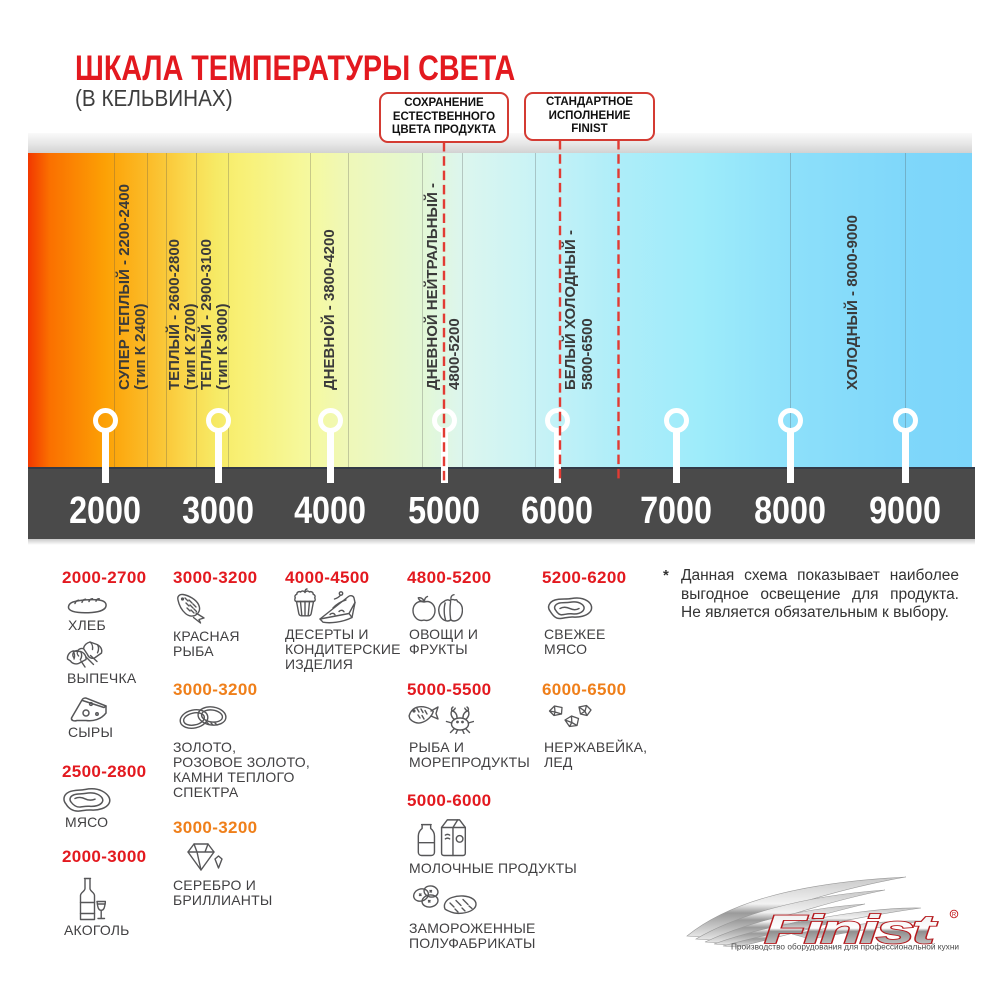 Image resolution: width=1000 pixels, height=1000 pixels. Describe the element at coordinates (850, 929) in the screenshot. I see `svg-text: Finist` at that location.